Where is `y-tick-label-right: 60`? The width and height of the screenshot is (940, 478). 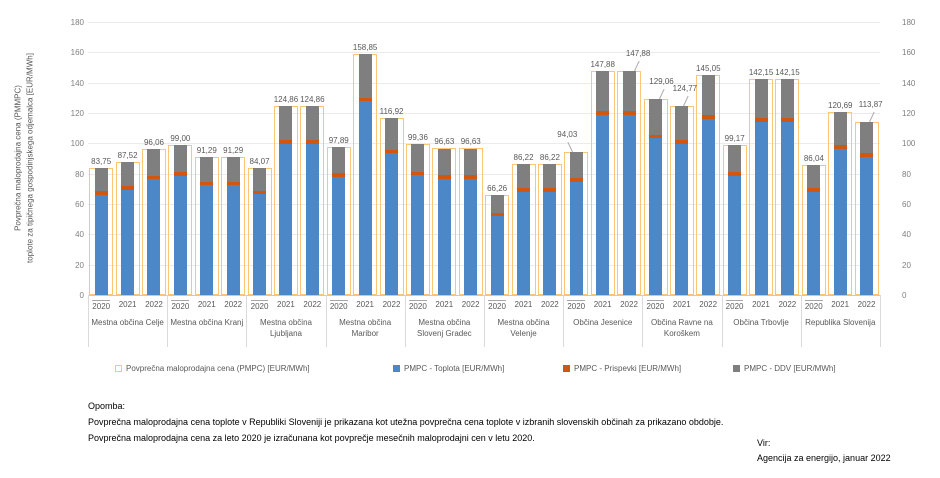
y-tick-label-right: 60 is located at coordinates (906, 204).